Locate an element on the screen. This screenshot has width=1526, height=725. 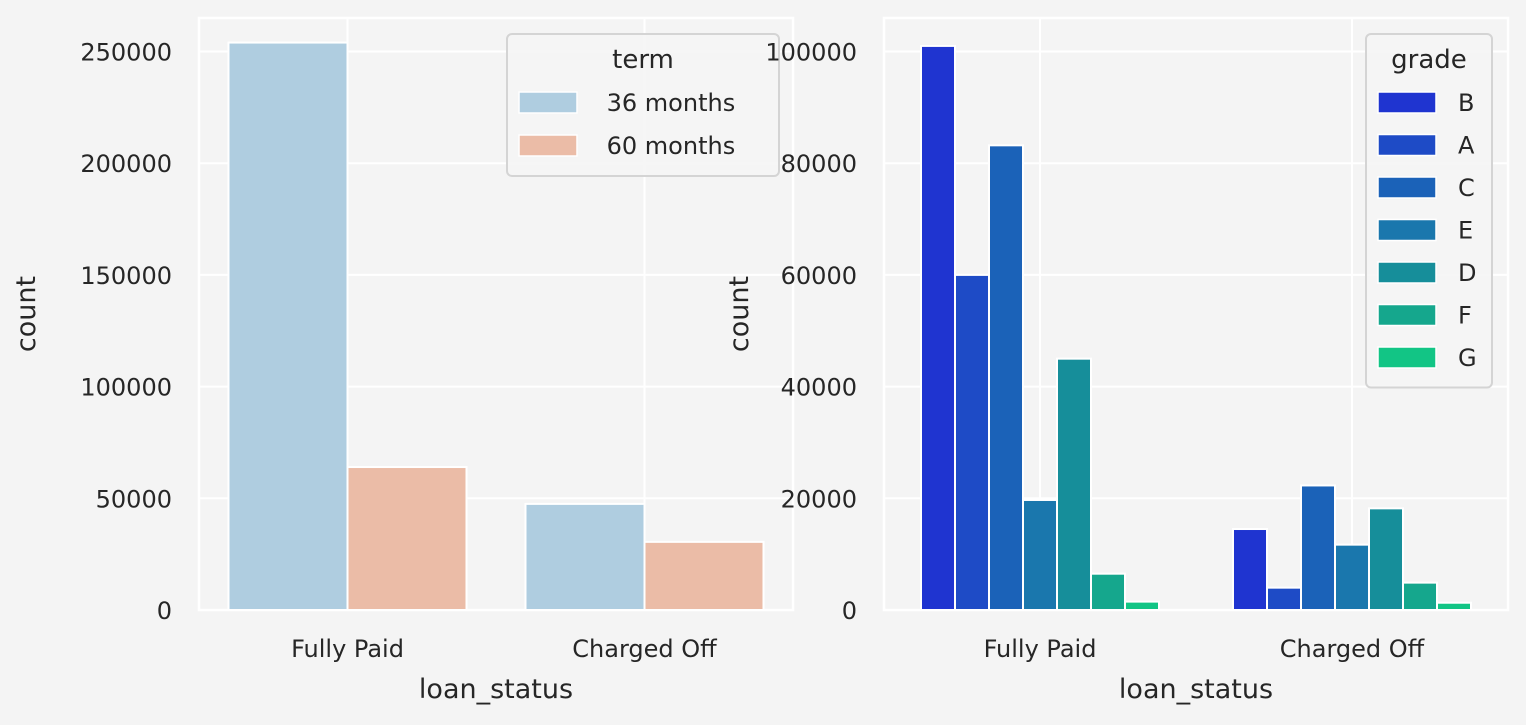
bar-60-months-fully-paid is located at coordinates (407, 539).